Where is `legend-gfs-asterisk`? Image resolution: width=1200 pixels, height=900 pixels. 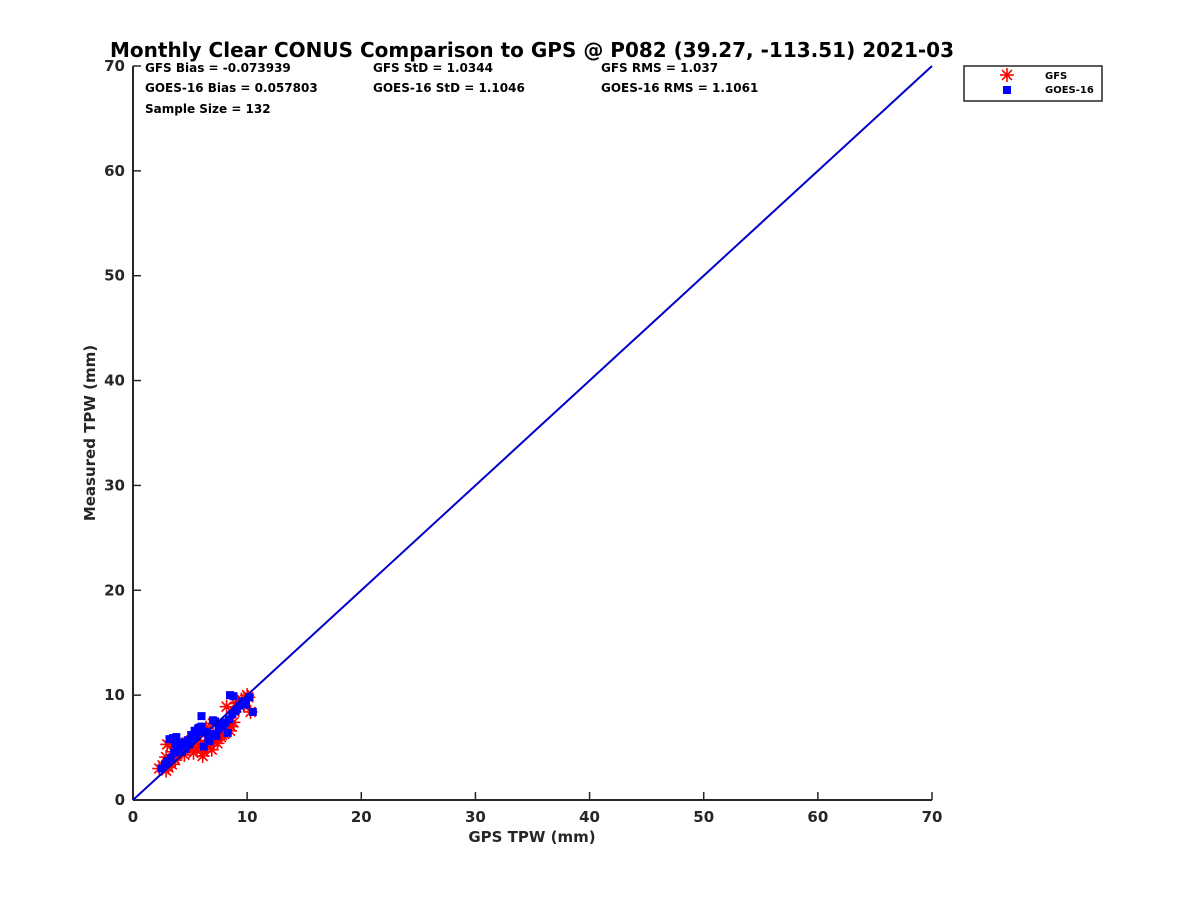
legend-gfs-asterisk is located at coordinates (1007, 75).